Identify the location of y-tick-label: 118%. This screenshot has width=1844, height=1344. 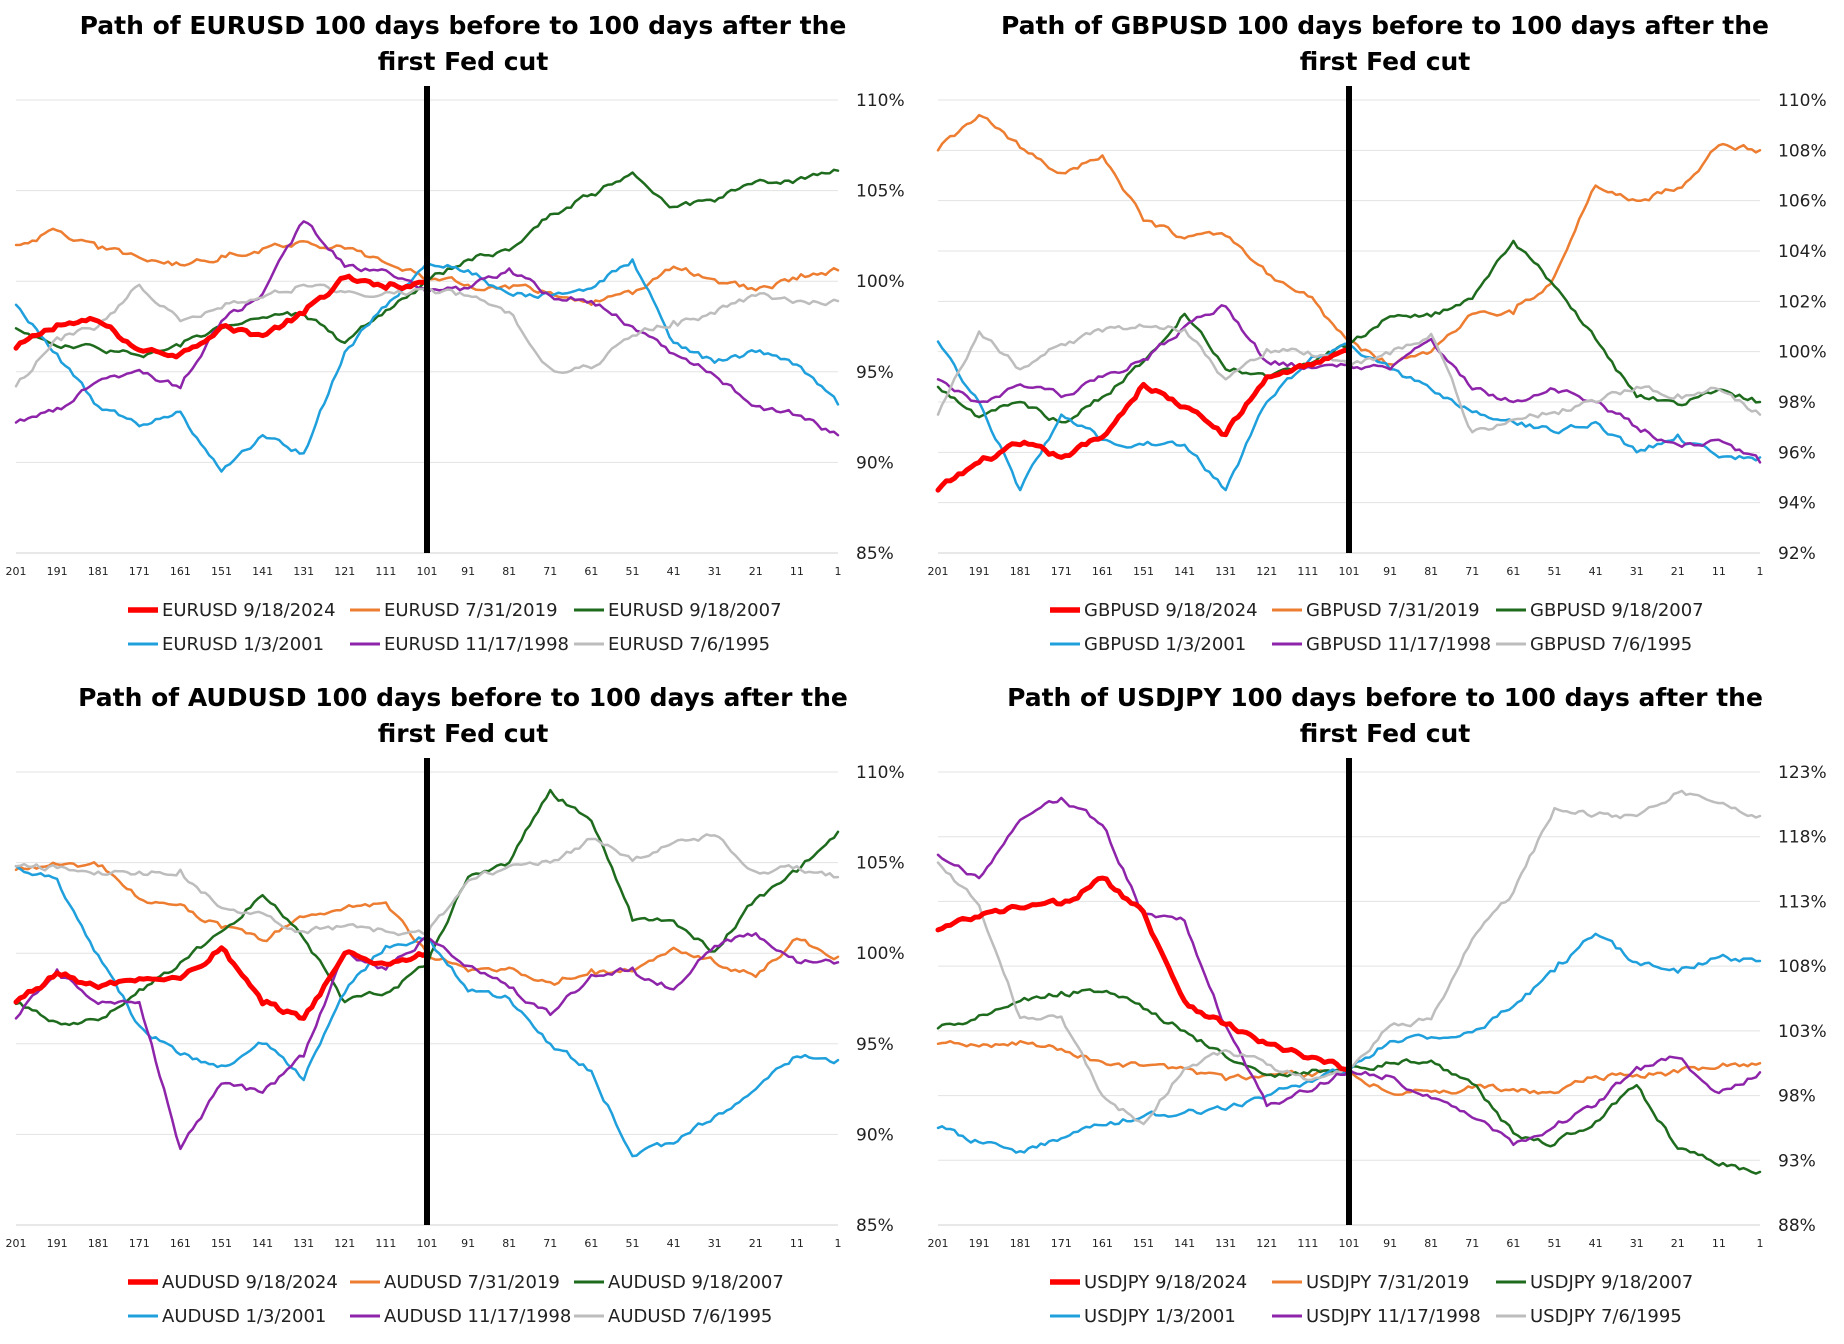
(1802, 838).